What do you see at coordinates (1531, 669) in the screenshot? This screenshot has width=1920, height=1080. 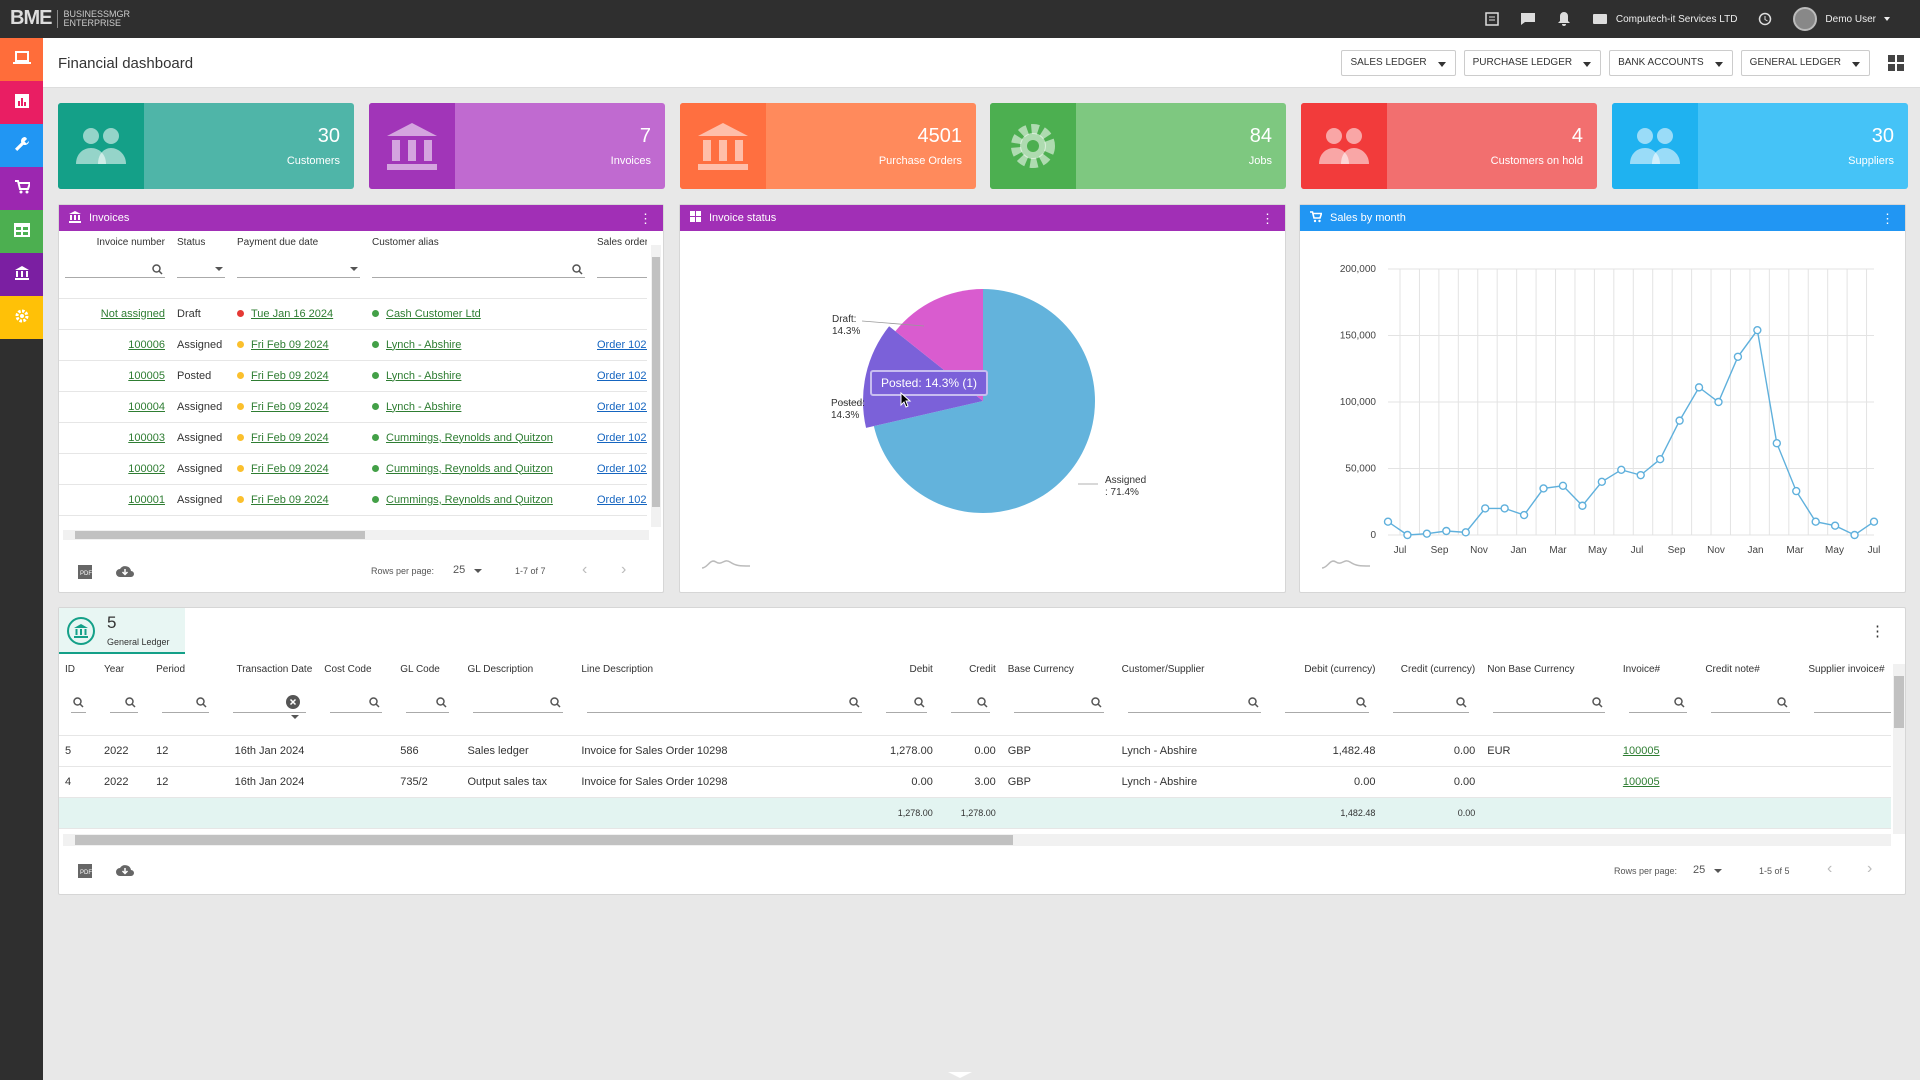 I see `gl-col-14: Non Base Currency` at bounding box center [1531, 669].